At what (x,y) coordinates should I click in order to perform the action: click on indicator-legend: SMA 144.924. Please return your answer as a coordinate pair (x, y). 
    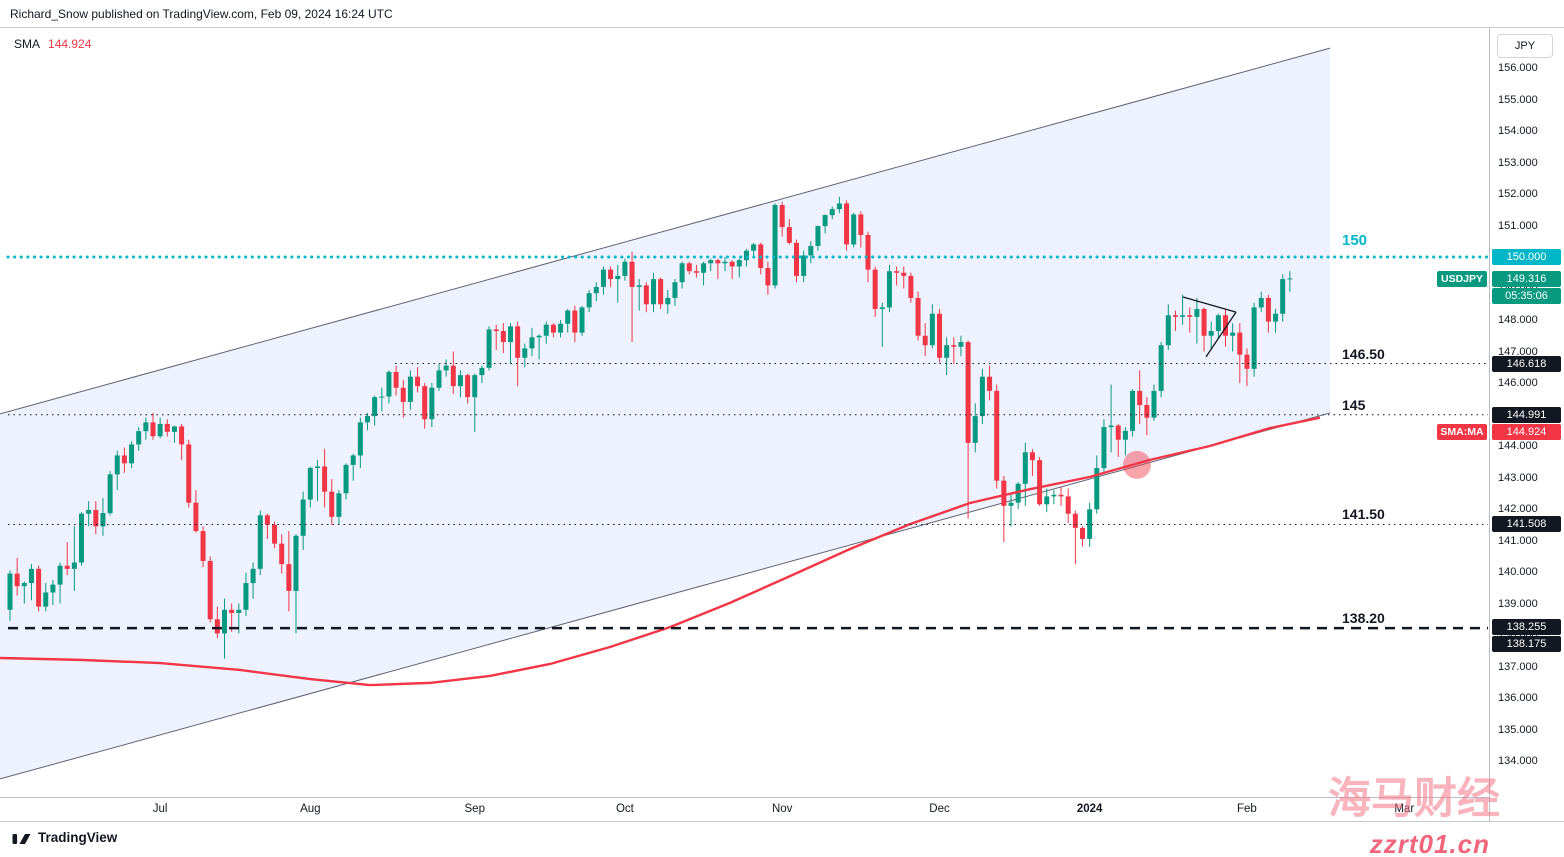
    Looking at the image, I should click on (52, 44).